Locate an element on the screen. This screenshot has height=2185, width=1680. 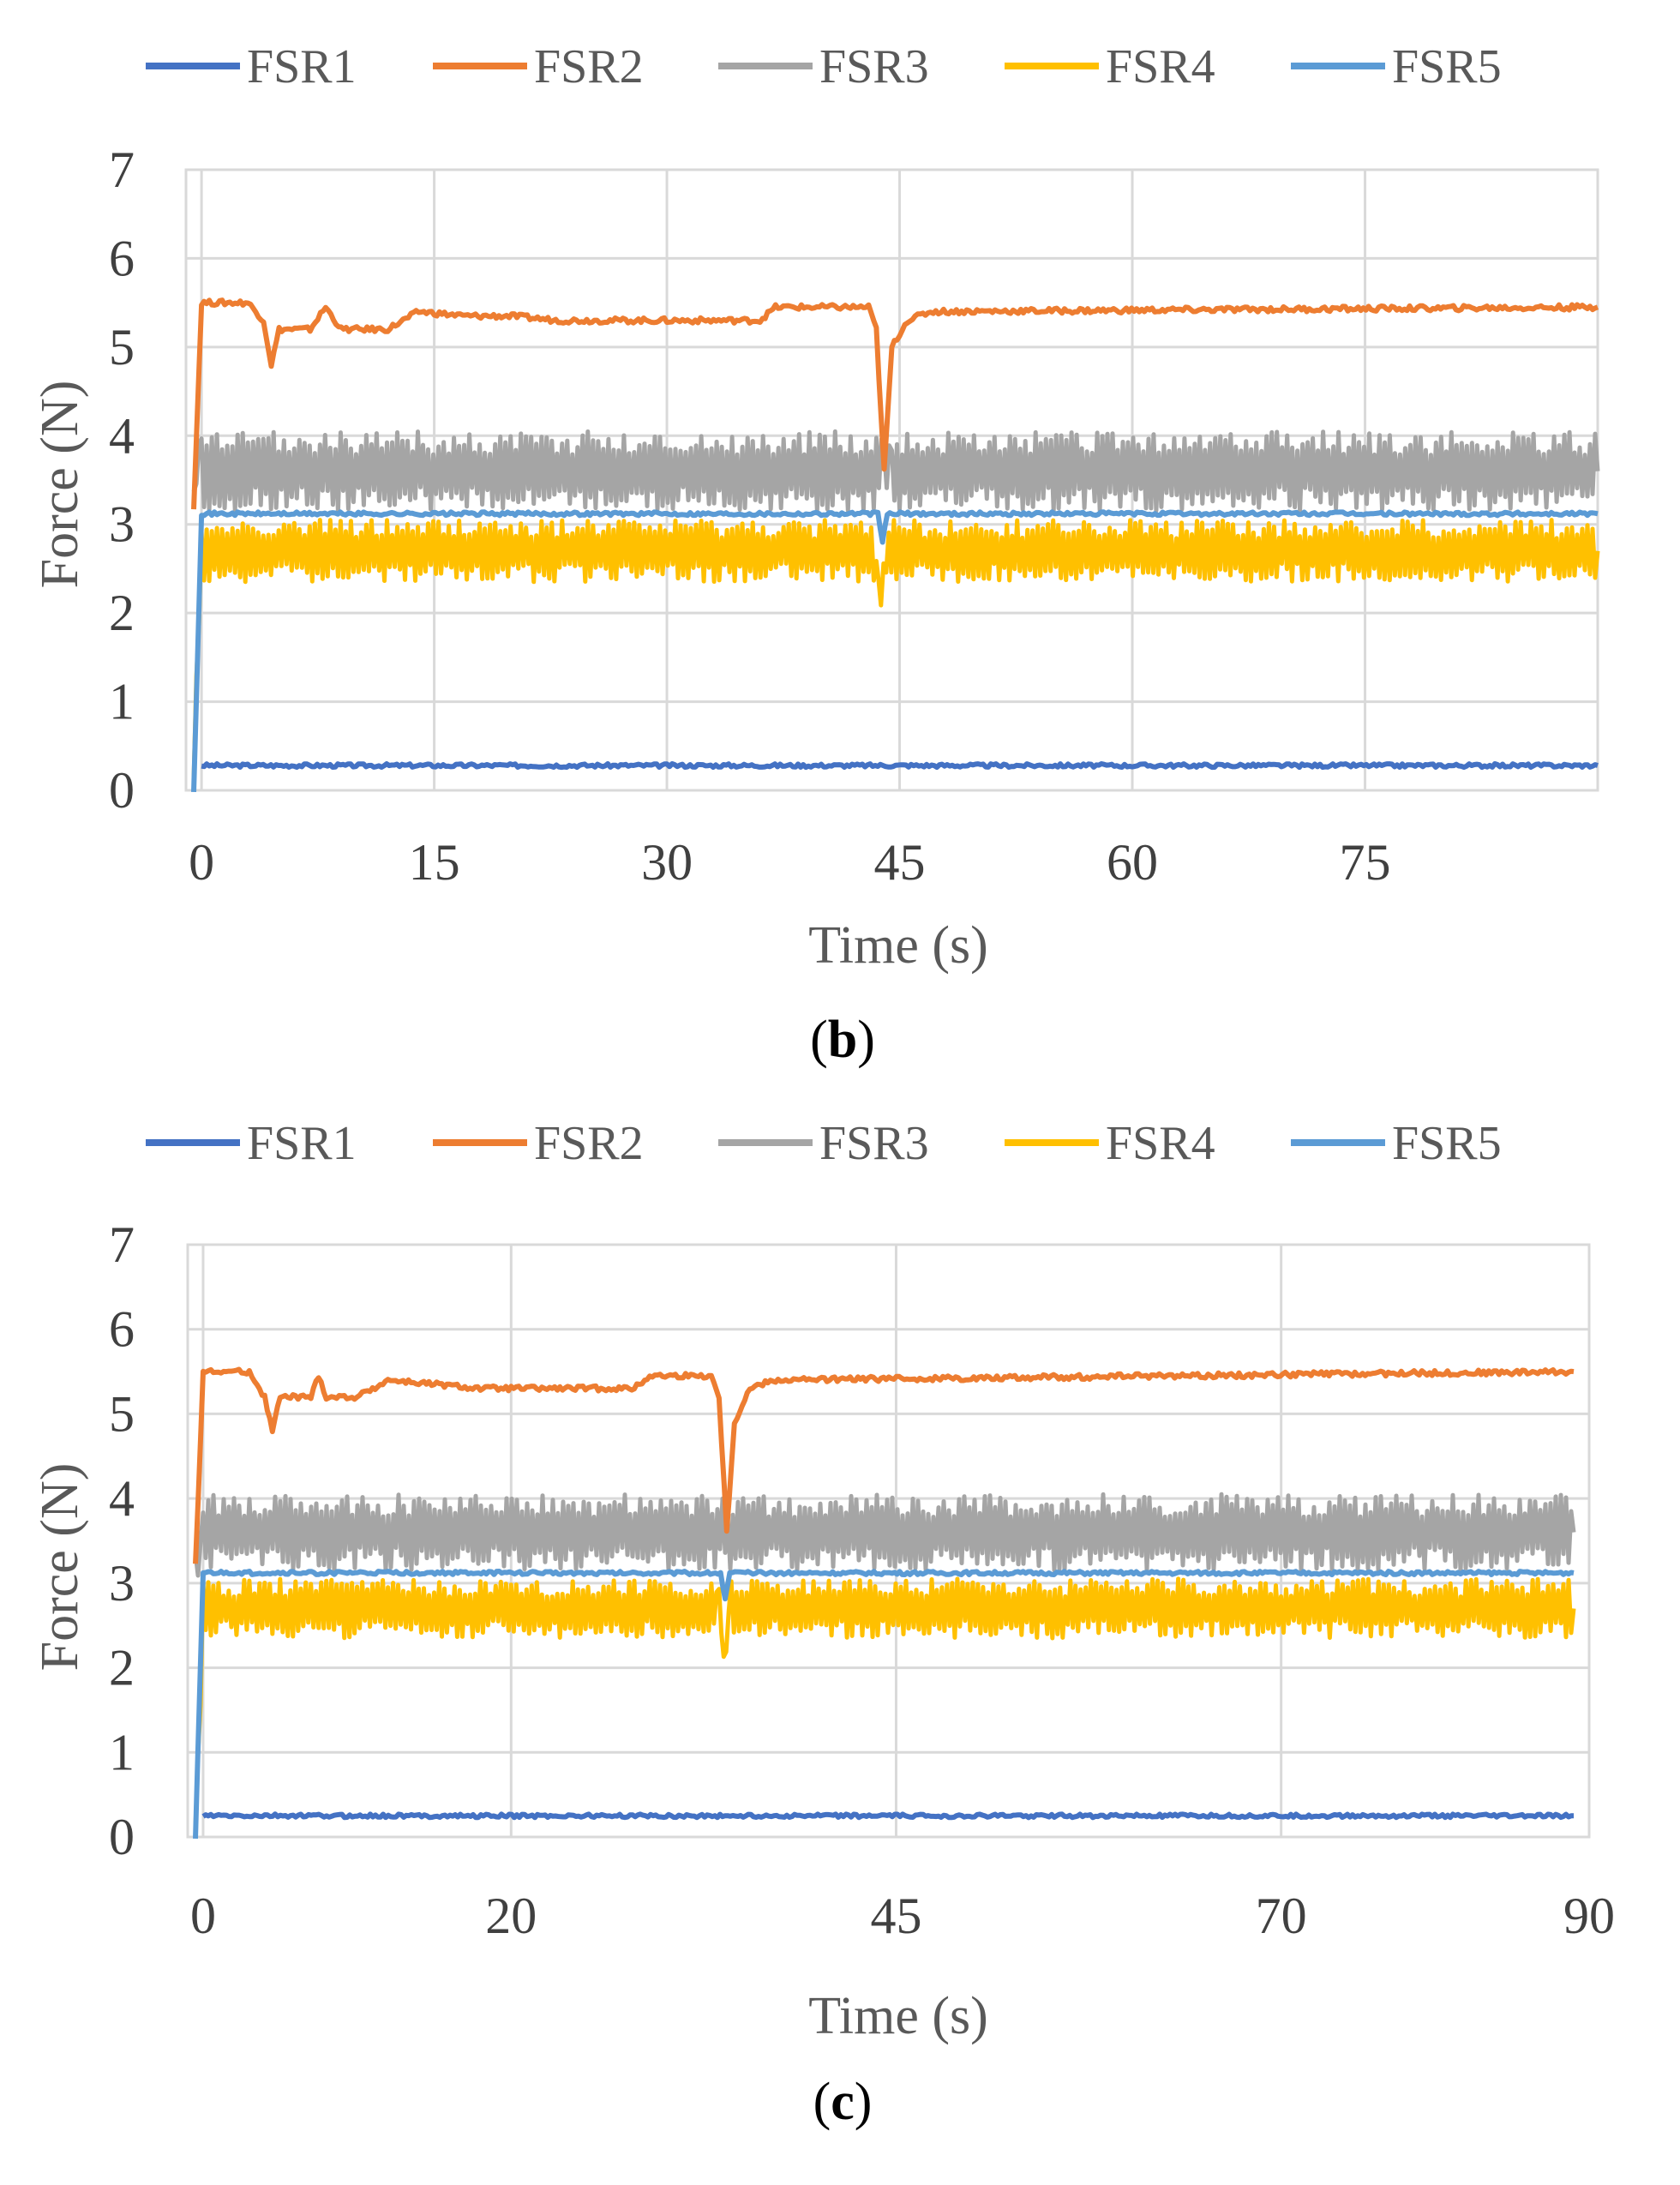
x-tick-label: 15 is located at coordinates (434, 862).